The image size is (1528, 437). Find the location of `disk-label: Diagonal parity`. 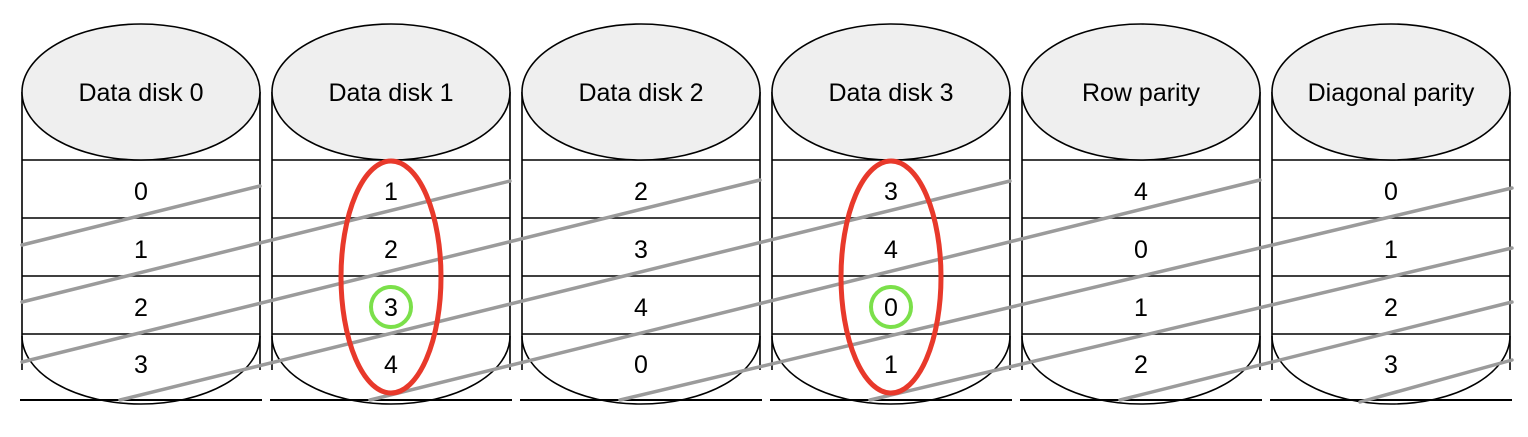

disk-label: Diagonal parity is located at coordinates (1391, 93).